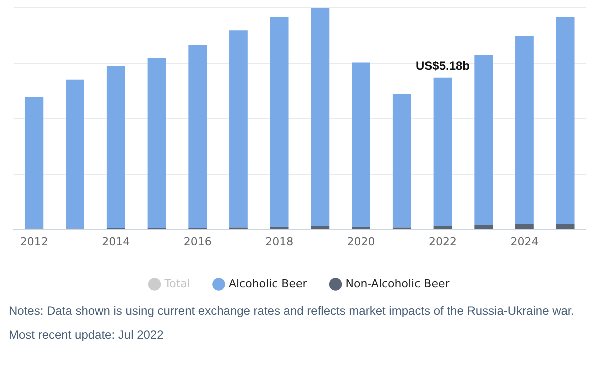 The image size is (600, 382). Describe the element at coordinates (198, 241) in the screenshot. I see `x-tick-label: 2016` at that location.